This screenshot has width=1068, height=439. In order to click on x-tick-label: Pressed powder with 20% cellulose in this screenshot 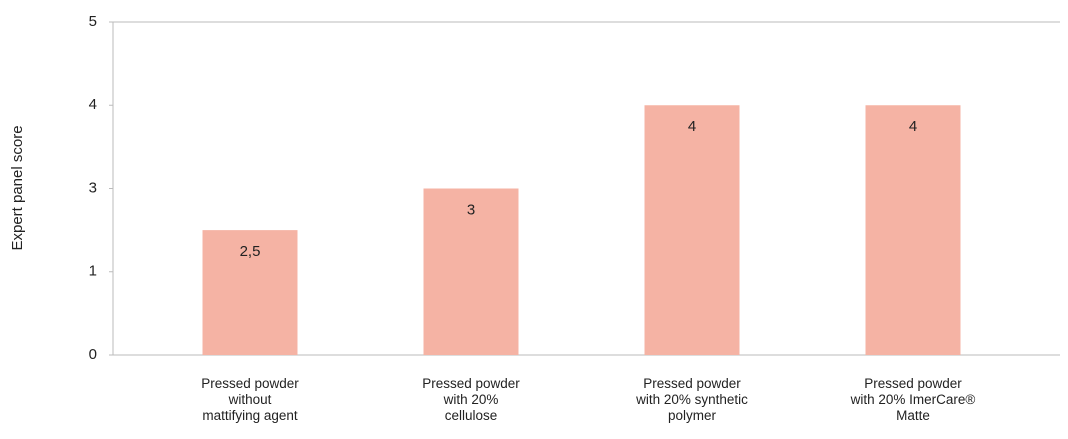, I will do `click(471, 399)`.